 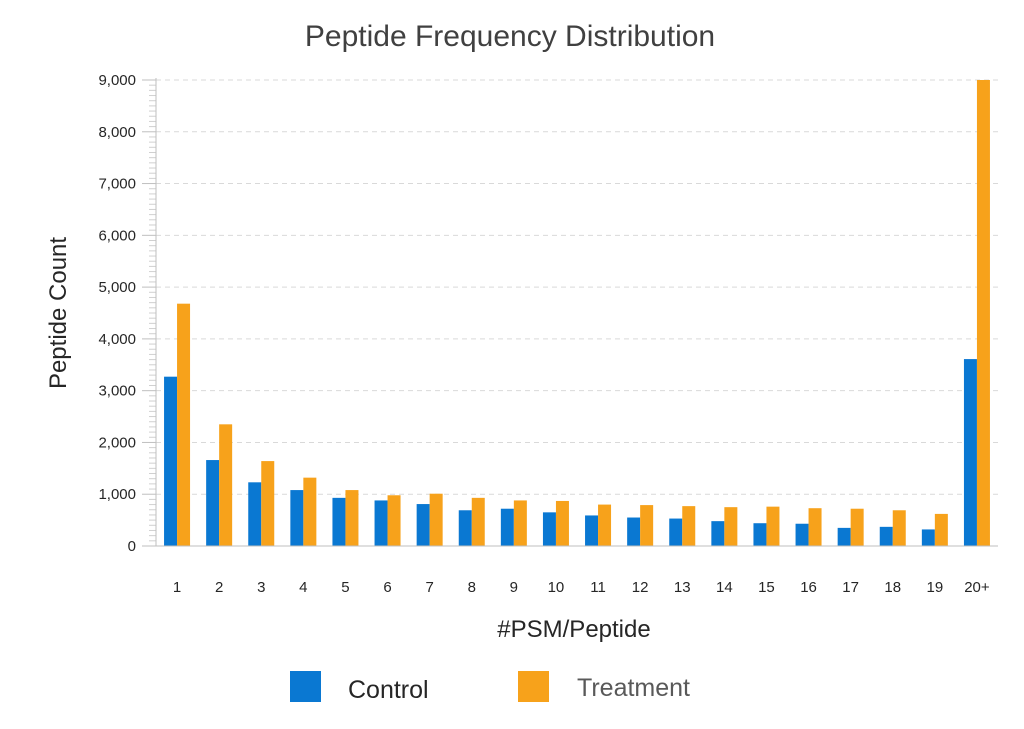 What do you see at coordinates (573, 629) in the screenshot?
I see `x-axis-label: #PSM/Peptide` at bounding box center [573, 629].